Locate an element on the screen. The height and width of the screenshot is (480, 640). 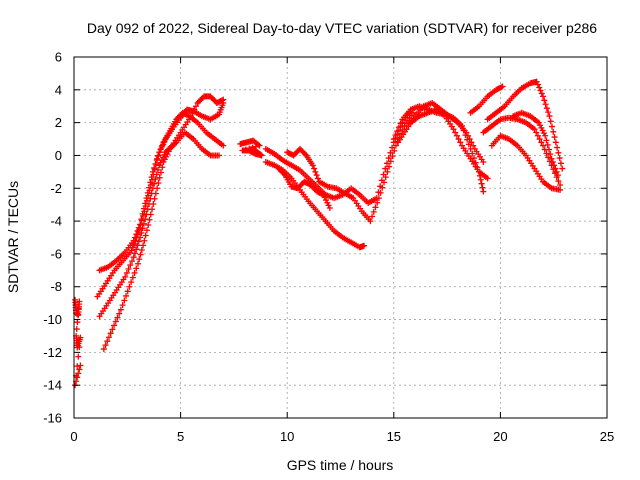
y-tick-label: -2 is located at coordinates (56, 188).